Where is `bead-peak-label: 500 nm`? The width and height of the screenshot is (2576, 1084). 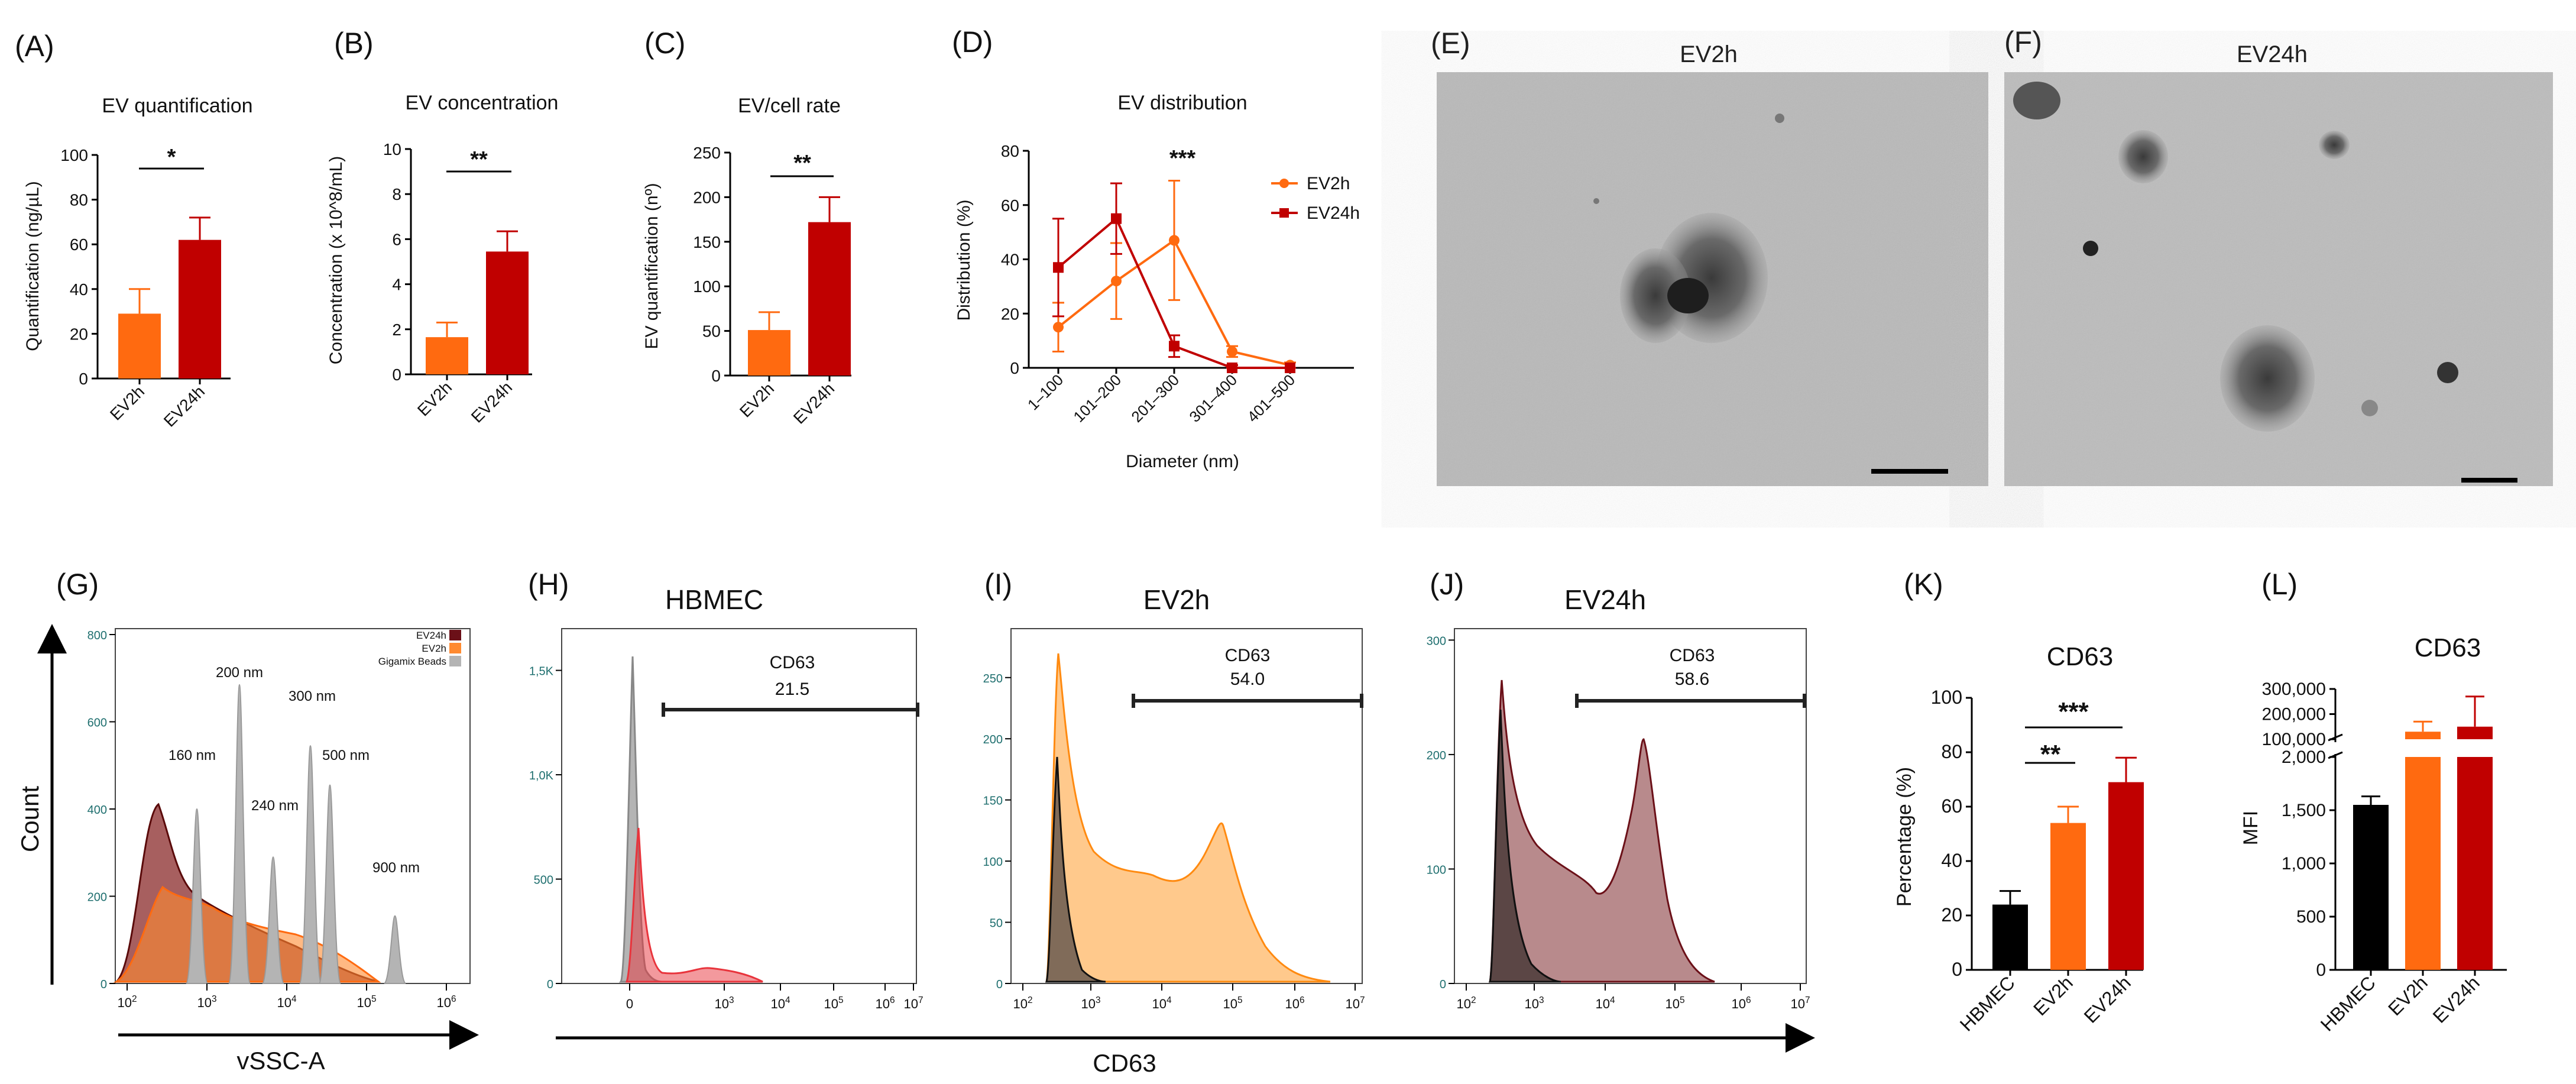 bead-peak-label: 500 nm is located at coordinates (346, 755).